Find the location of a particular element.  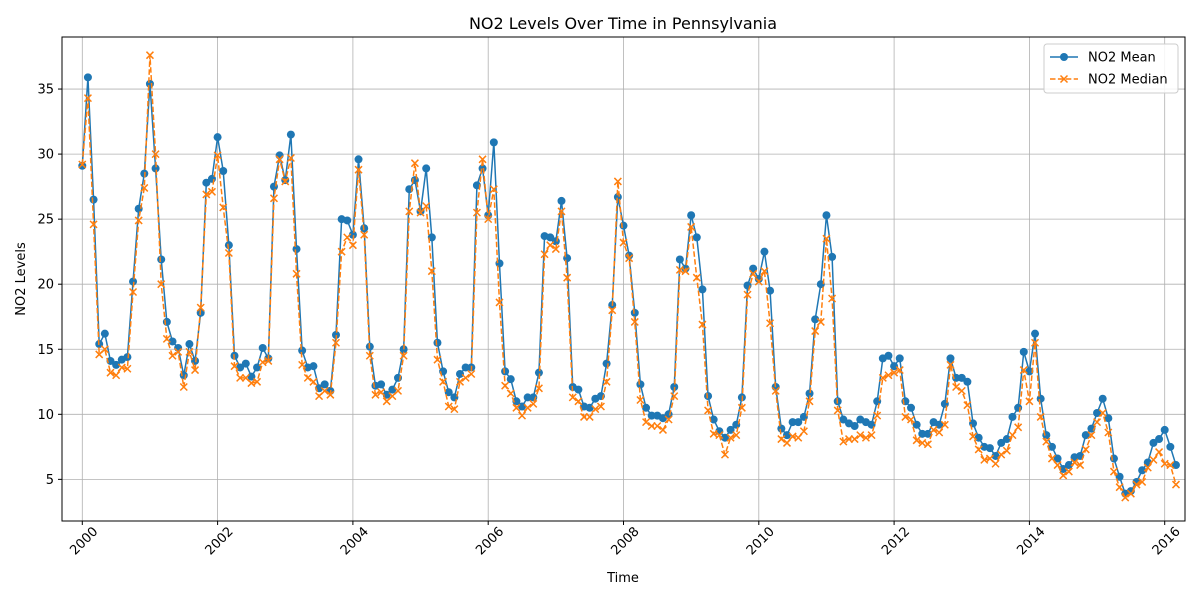

legend-entry: NO2 Mean is located at coordinates (1103, 58).